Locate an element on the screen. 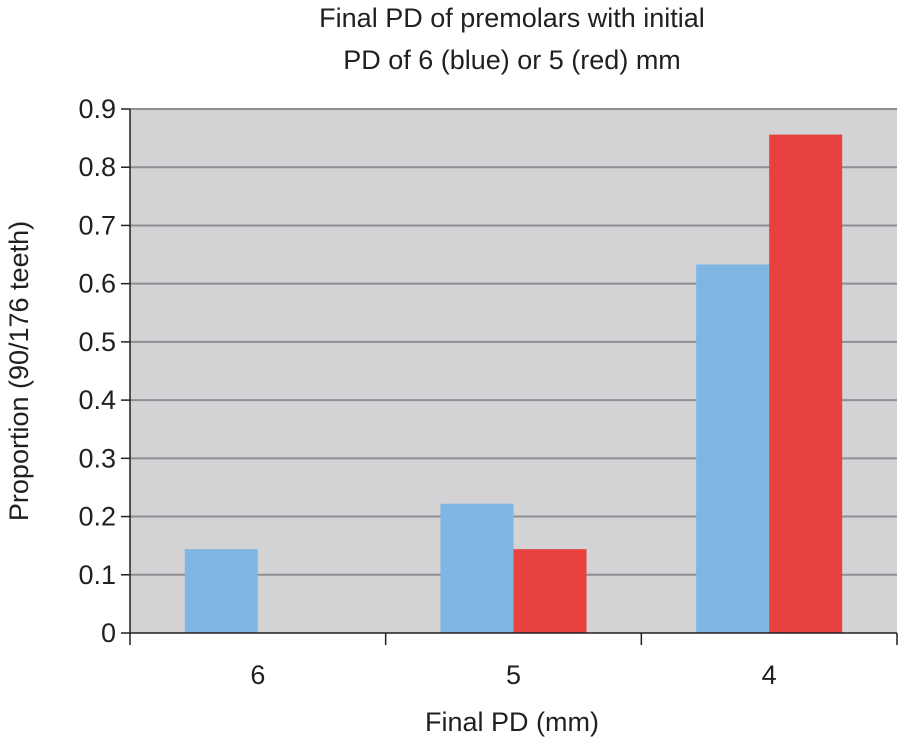  x-tick-label: 5 is located at coordinates (513, 675).